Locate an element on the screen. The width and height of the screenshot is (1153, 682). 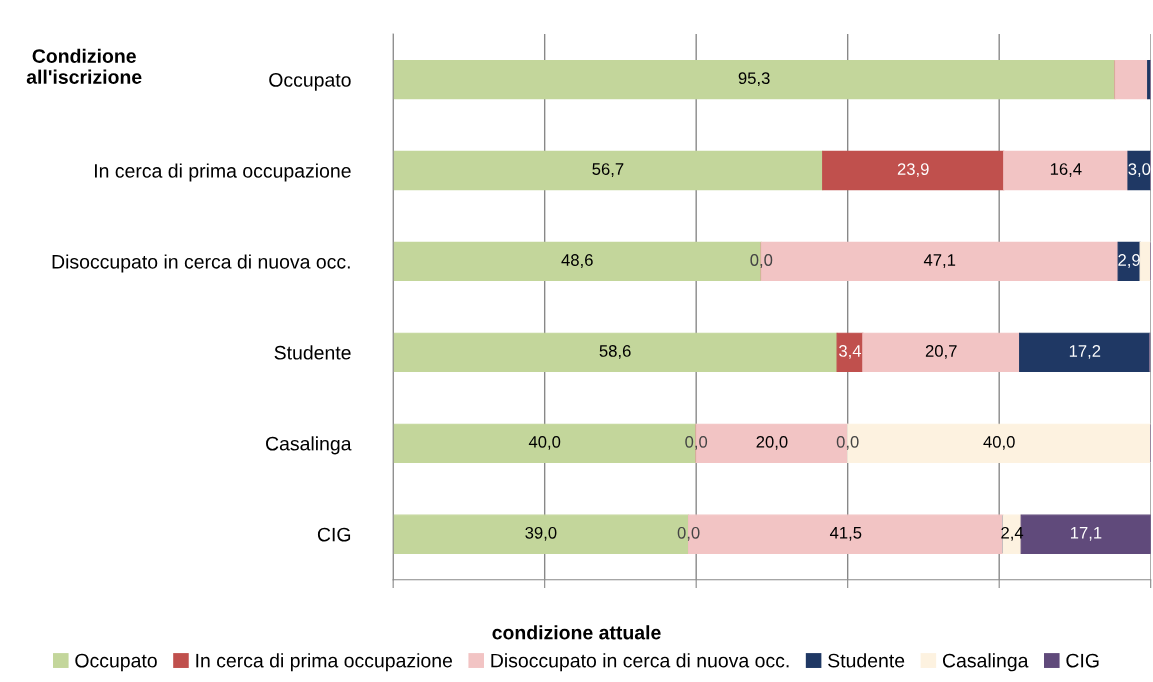
legend-label: In cerca di prima occupazione is located at coordinates (324, 662).